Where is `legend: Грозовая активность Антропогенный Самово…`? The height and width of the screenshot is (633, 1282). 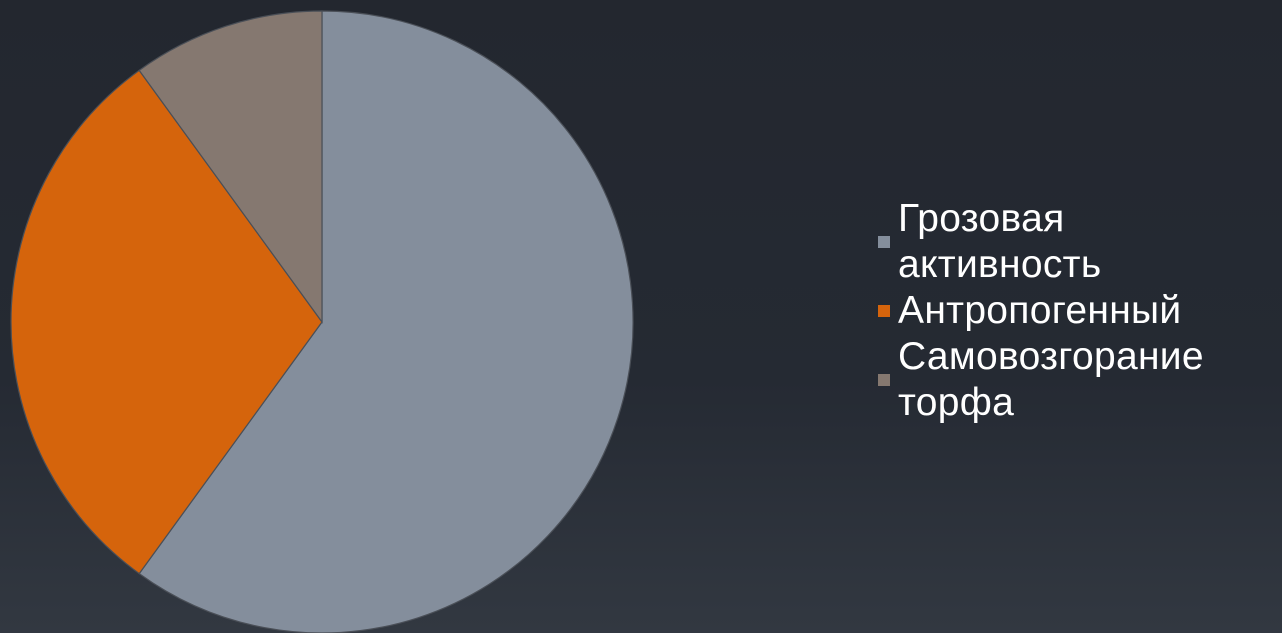 legend: Грозовая активность Антропогенный Самово… is located at coordinates (1078, 311).